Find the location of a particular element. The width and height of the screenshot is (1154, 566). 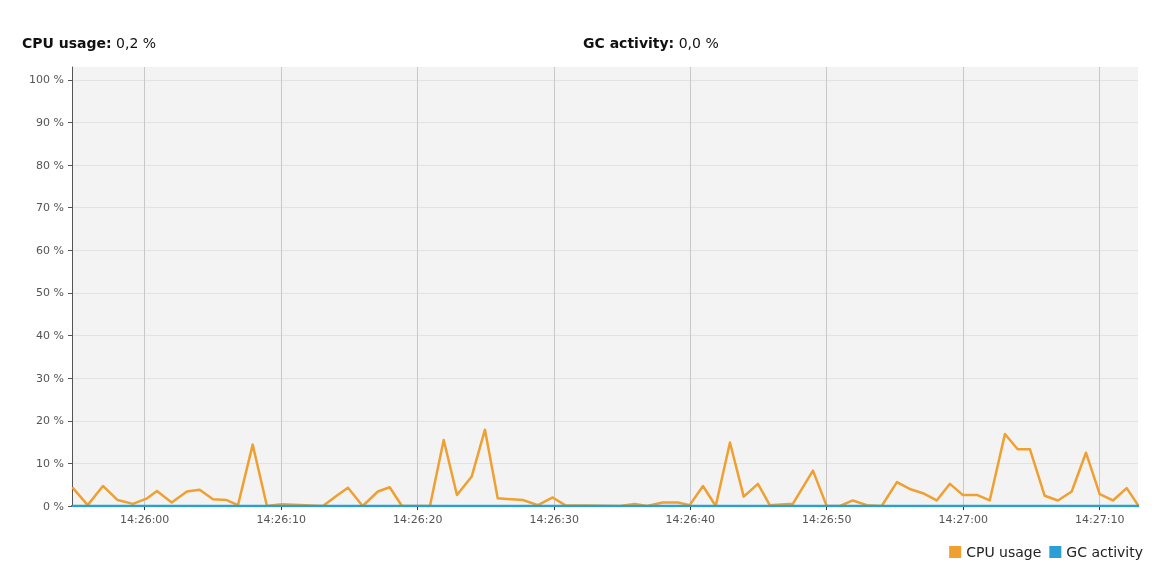

text: CPU usage: 0,2 % is located at coordinates (89, 43).